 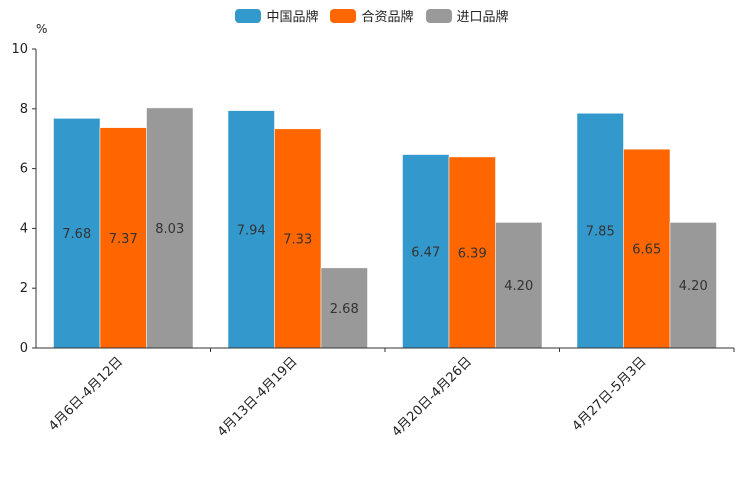 What do you see at coordinates (19, 49) in the screenshot?
I see `y-tick-label: 10` at bounding box center [19, 49].